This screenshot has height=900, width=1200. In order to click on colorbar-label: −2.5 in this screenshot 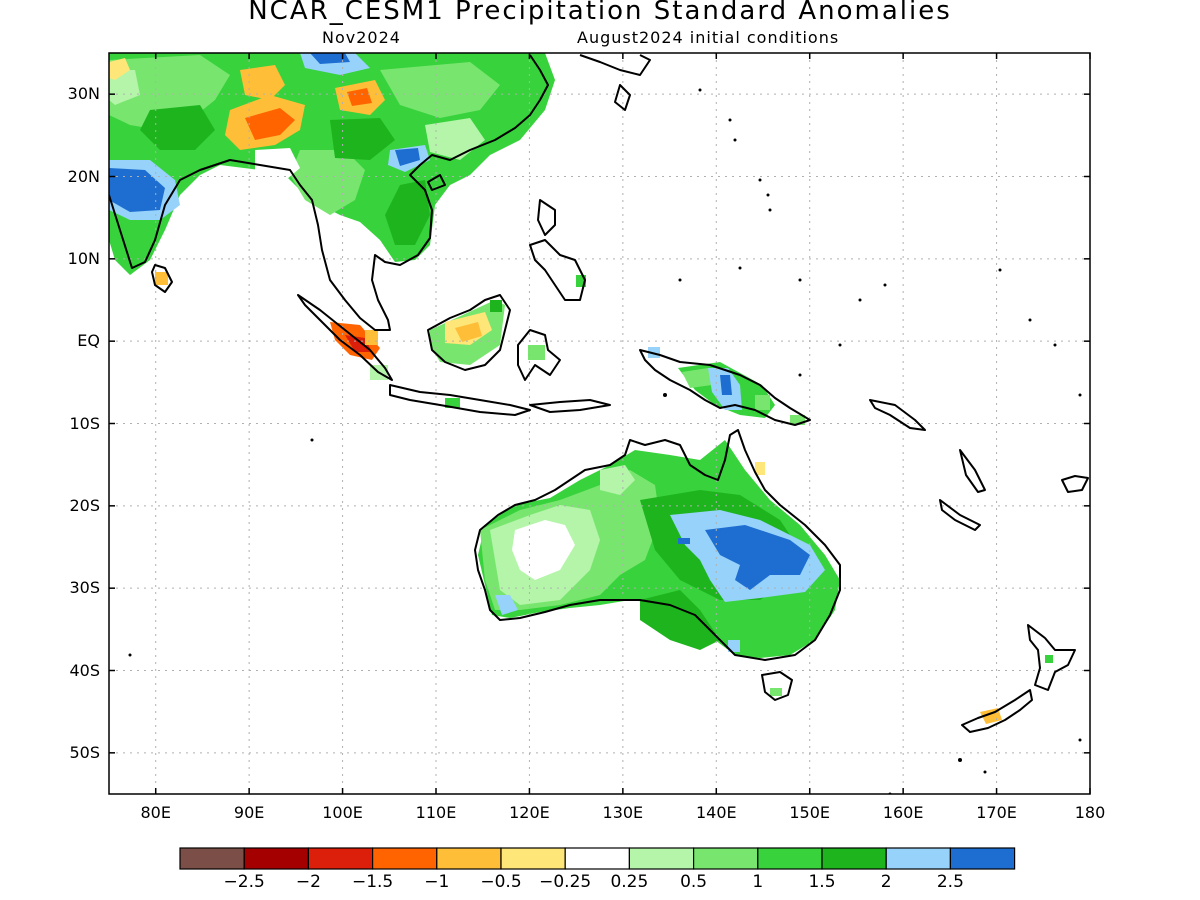, I will do `click(244, 882)`.